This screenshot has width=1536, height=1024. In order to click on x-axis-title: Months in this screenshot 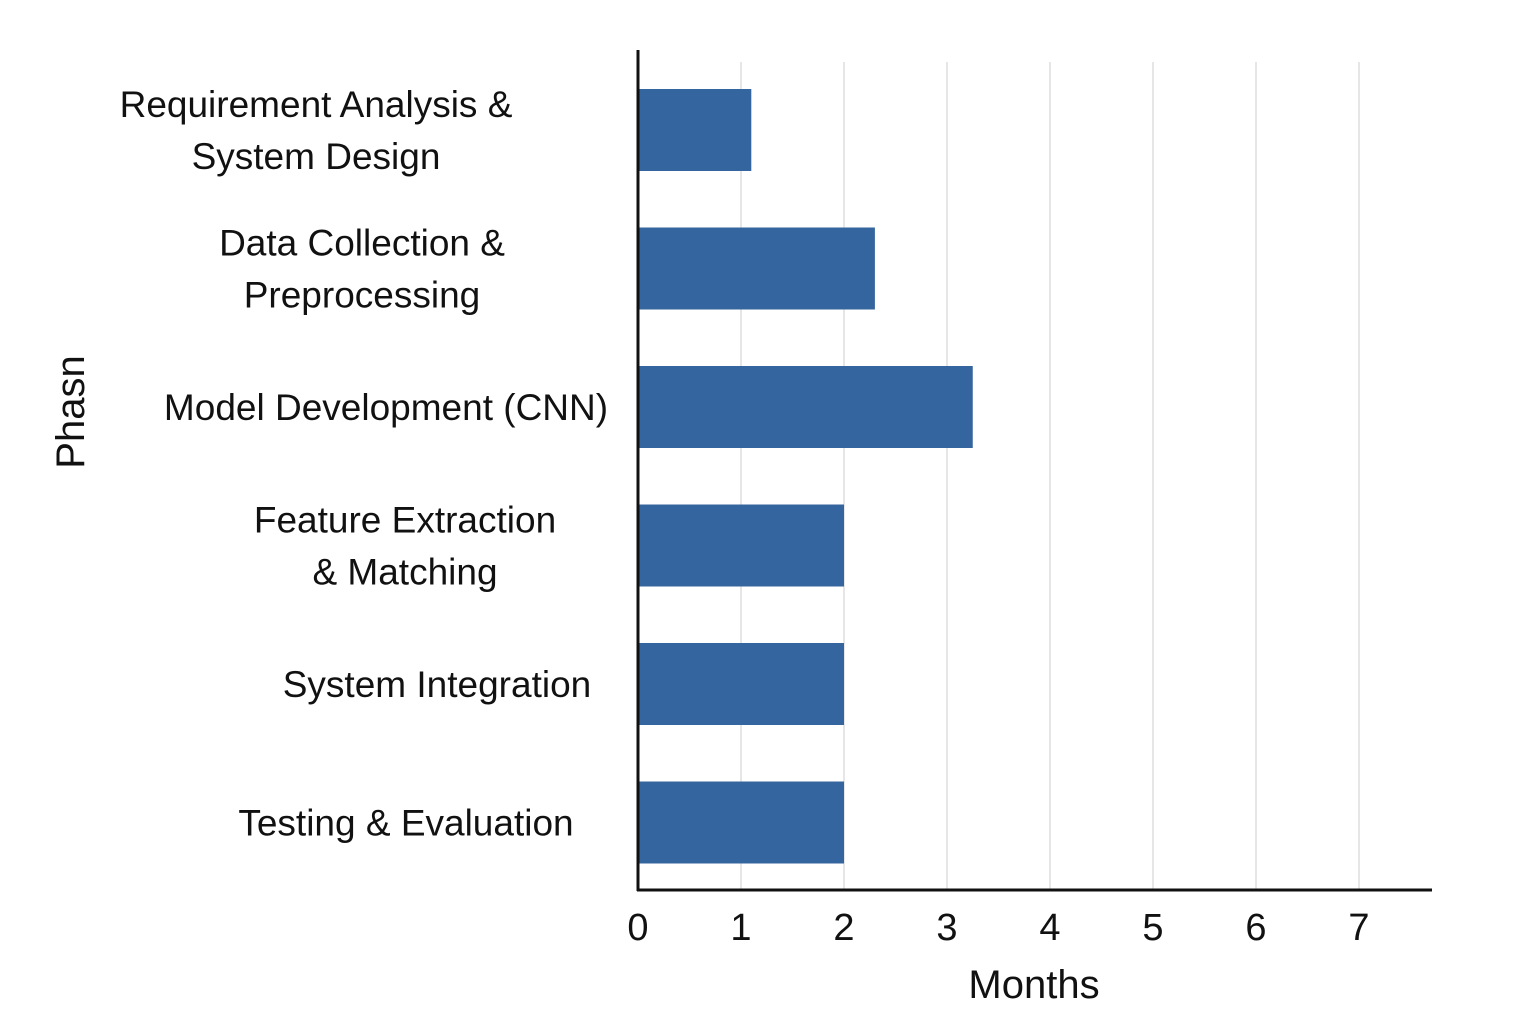, I will do `click(1033, 985)`.